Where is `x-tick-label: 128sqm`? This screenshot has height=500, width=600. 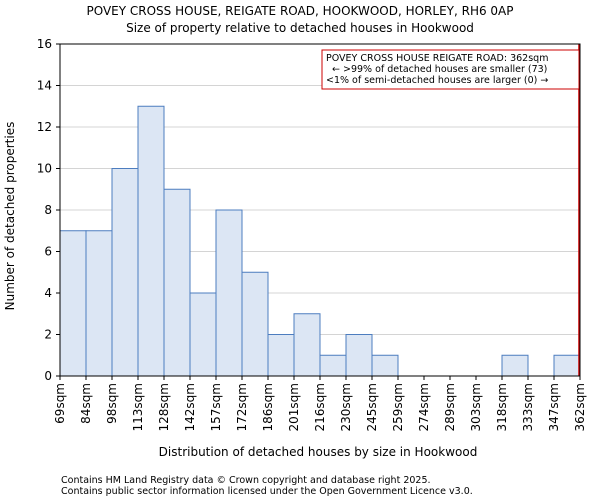 x-tick-label: 128sqm is located at coordinates (164, 407).